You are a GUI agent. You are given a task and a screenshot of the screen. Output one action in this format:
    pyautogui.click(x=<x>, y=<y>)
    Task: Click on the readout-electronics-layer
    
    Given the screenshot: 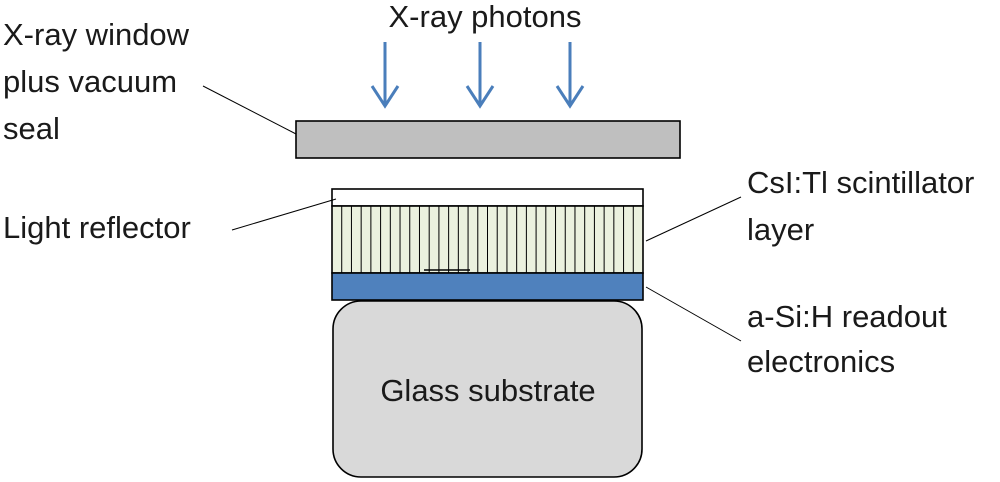 What is the action you would take?
    pyautogui.click(x=487, y=286)
    